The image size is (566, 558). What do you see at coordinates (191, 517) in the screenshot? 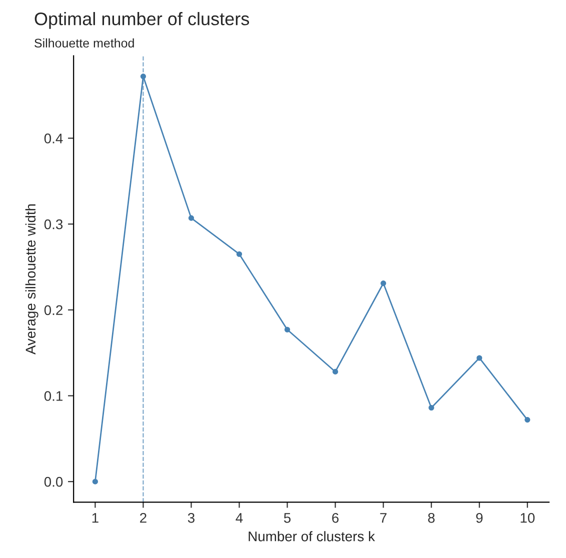
I see `x-tick-label: 3` at bounding box center [191, 517].